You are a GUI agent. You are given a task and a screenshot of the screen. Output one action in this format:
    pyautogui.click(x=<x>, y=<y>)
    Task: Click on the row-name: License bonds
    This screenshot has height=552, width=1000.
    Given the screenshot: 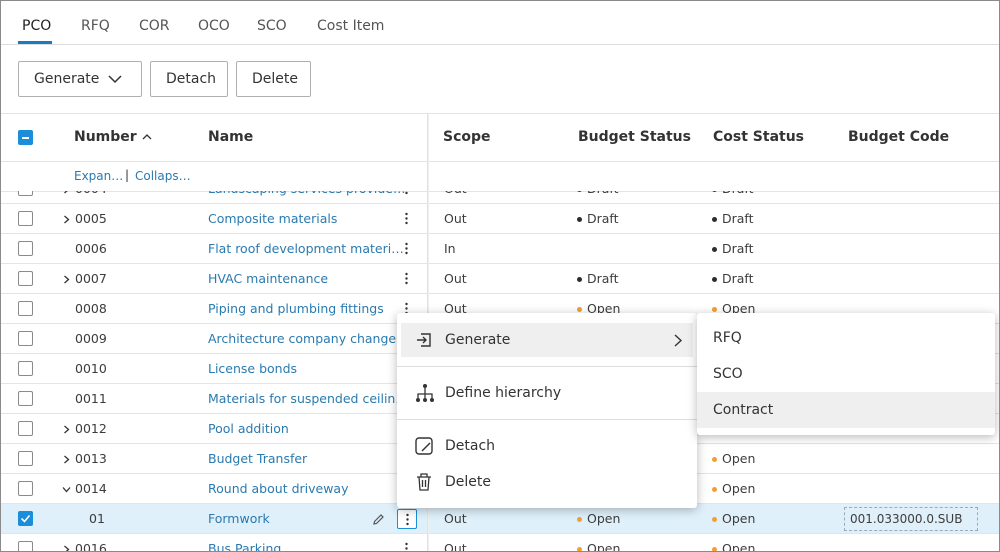 What is the action you would take?
    pyautogui.click(x=253, y=368)
    